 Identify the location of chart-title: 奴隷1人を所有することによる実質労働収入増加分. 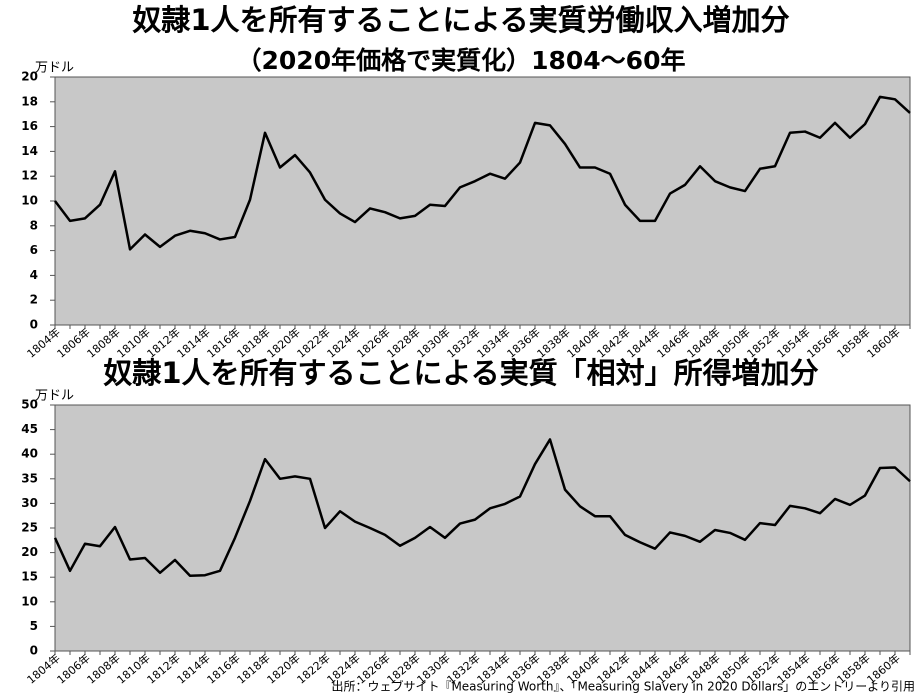
(460, 20).